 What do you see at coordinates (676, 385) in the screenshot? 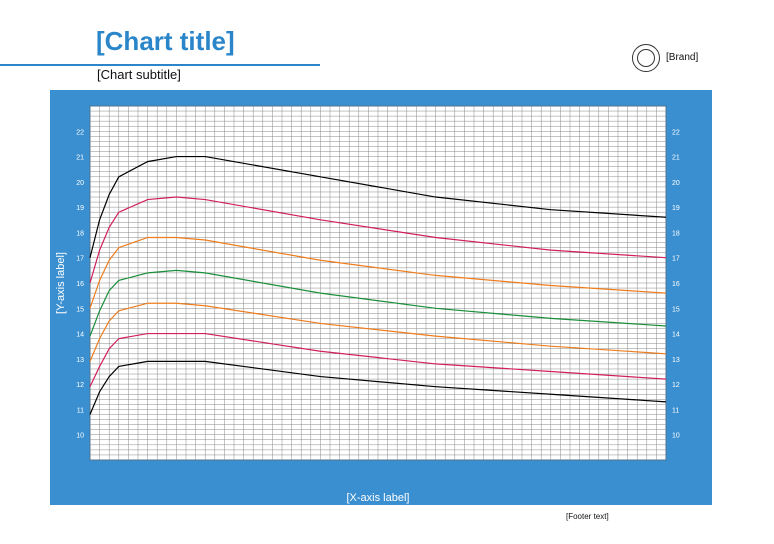
I see `y-tick-label-right: 12` at bounding box center [676, 385].